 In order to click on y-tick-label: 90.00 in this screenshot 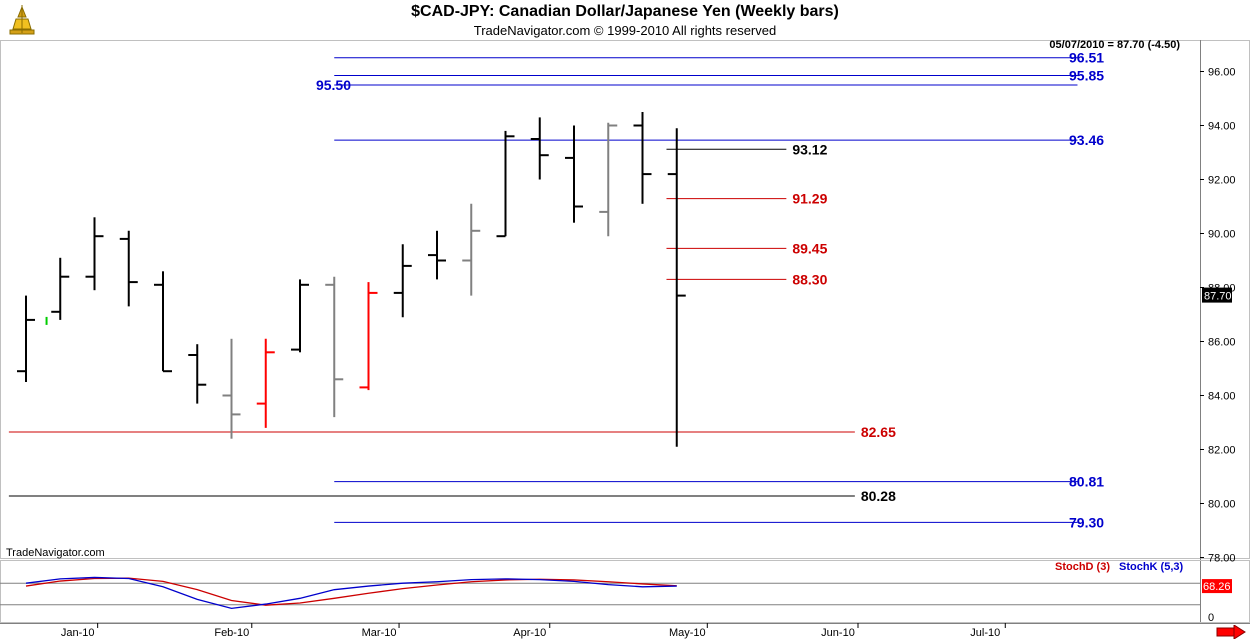, I will do `click(1222, 235)`.